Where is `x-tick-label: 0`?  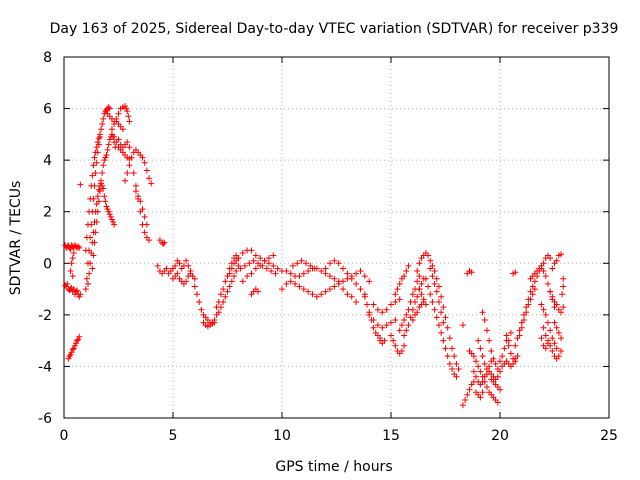
x-tick-label: 0 is located at coordinates (64, 436).